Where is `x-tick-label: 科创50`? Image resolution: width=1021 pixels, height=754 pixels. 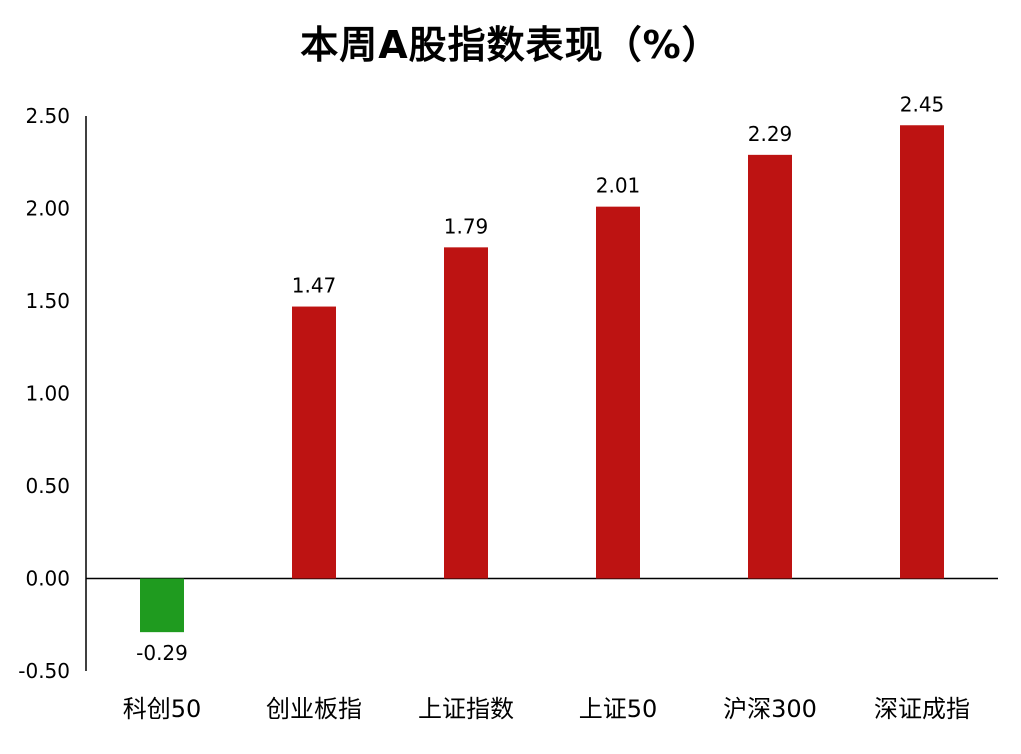
x-tick-label: 科创50 is located at coordinates (162, 709).